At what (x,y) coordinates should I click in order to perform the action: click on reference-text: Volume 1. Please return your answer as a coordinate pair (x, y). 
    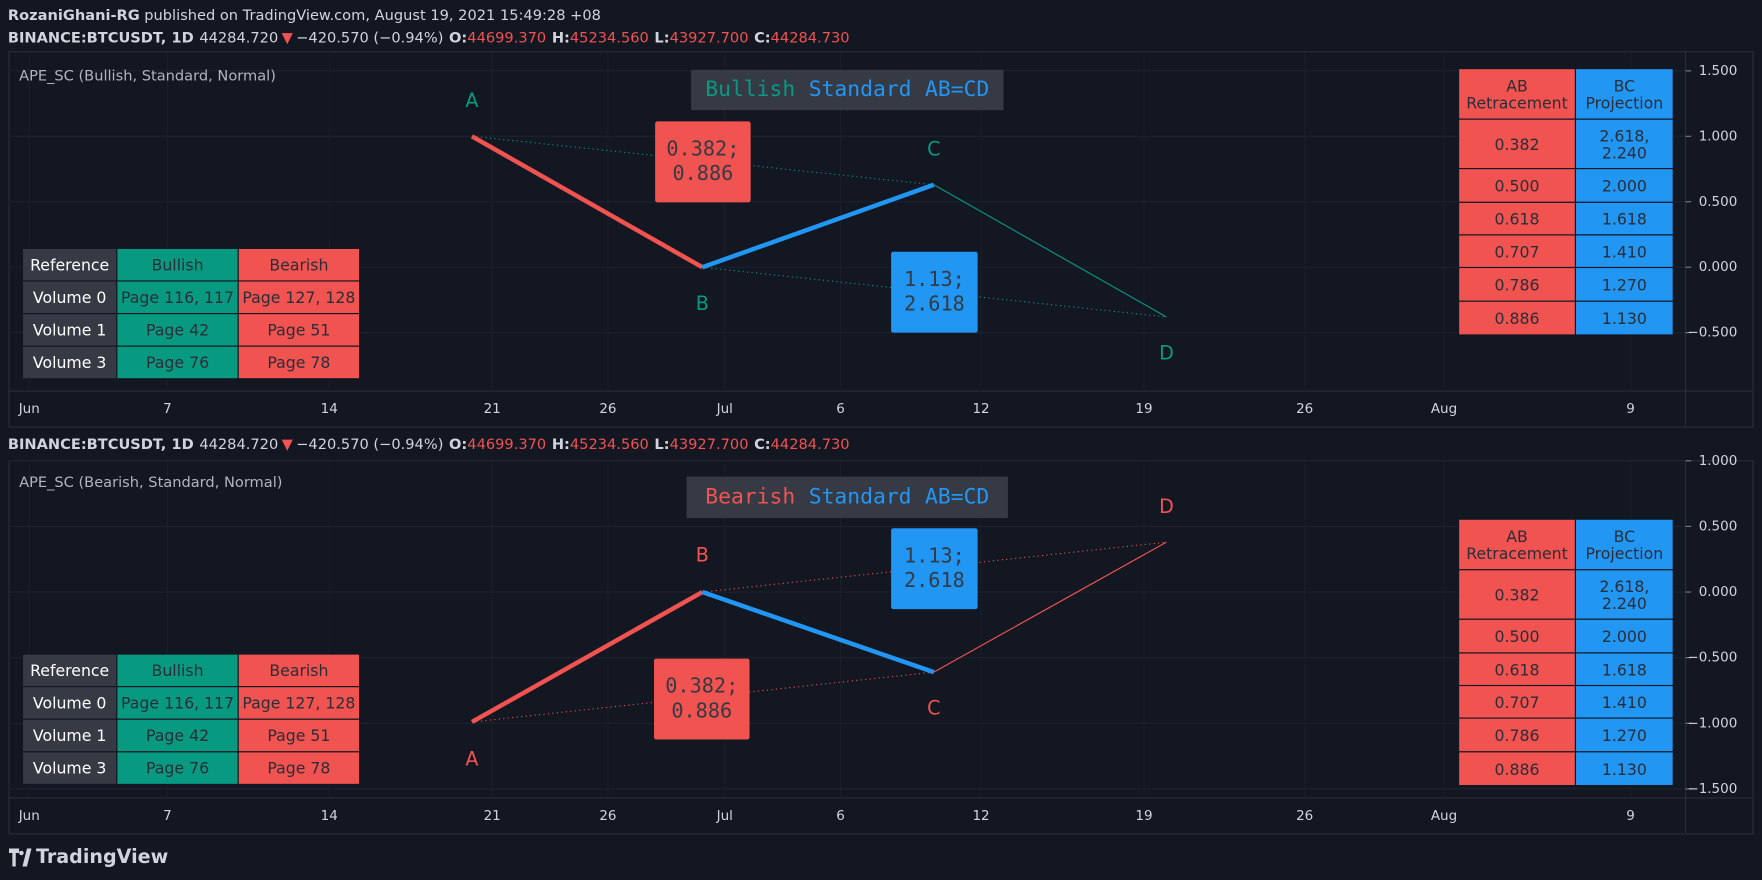
    Looking at the image, I should click on (69, 735).